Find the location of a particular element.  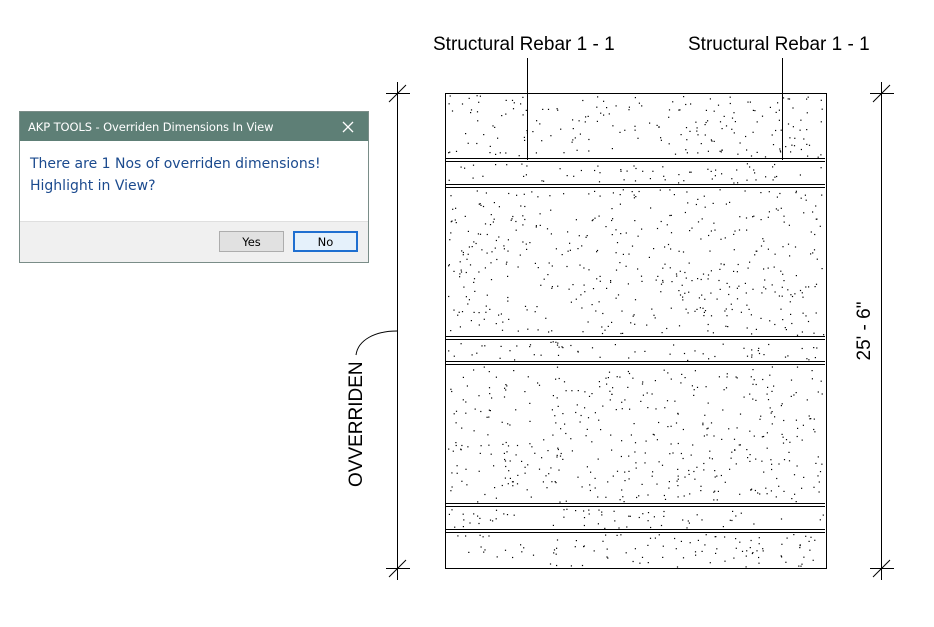

left-dimension is located at coordinates (382, 331).